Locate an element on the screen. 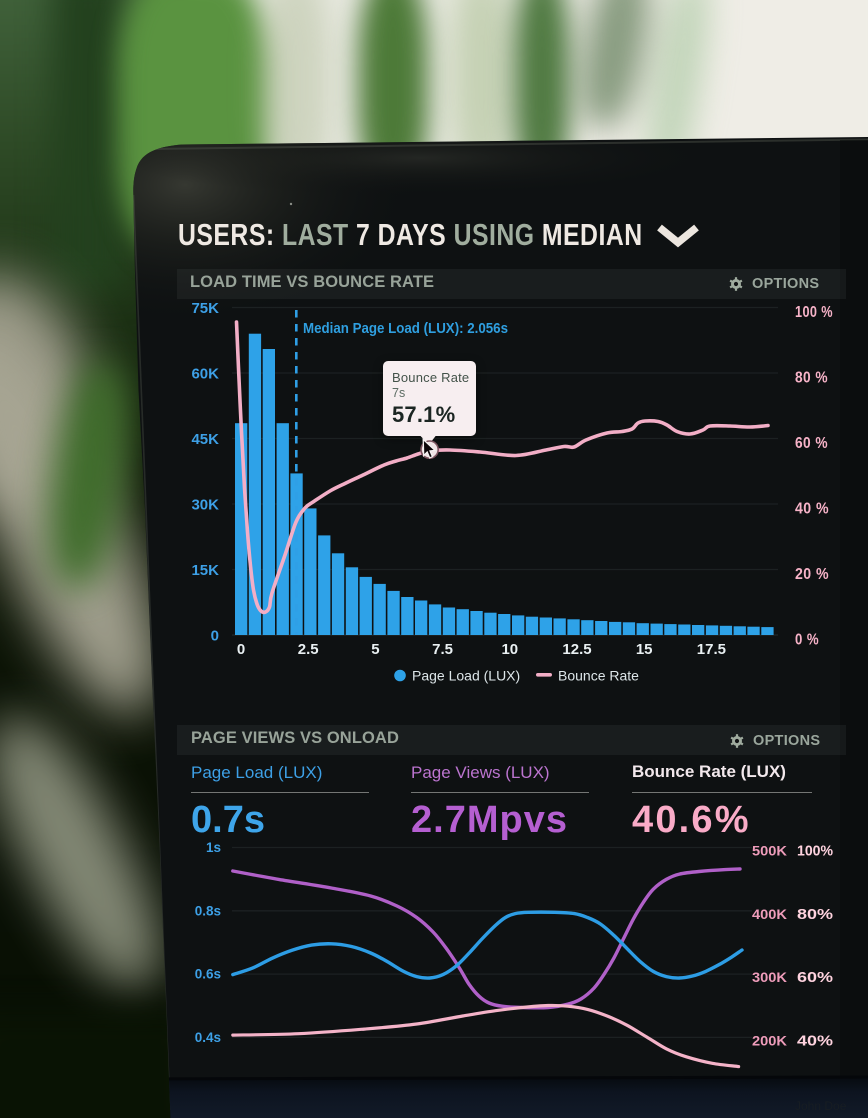 This screenshot has height=1118, width=868. svg-text: 0.4s is located at coordinates (208, 1037).